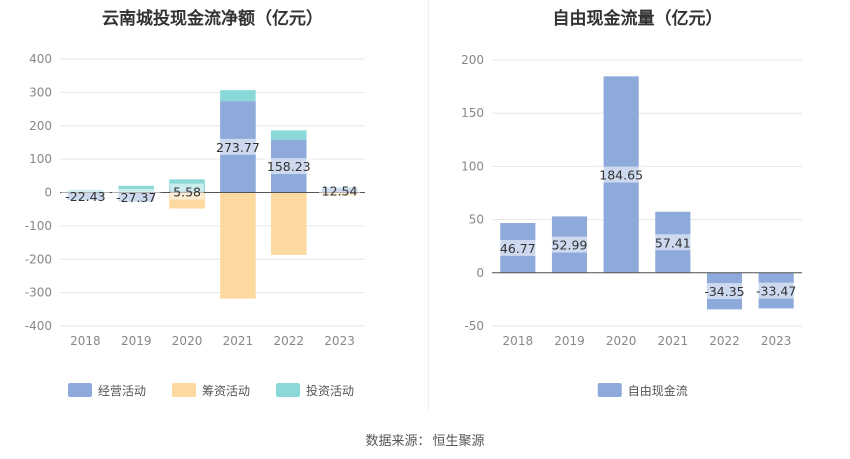  Describe the element at coordinates (38, 293) in the screenshot. I see `y-tick-label: -300` at that location.